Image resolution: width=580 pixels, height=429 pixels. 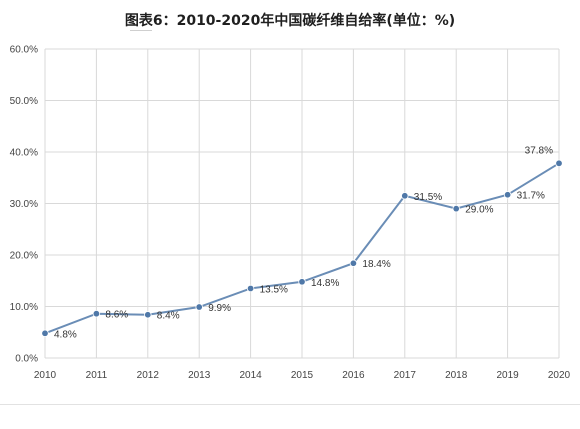 I want to click on data-label: 29.0%, so click(x=479, y=210).